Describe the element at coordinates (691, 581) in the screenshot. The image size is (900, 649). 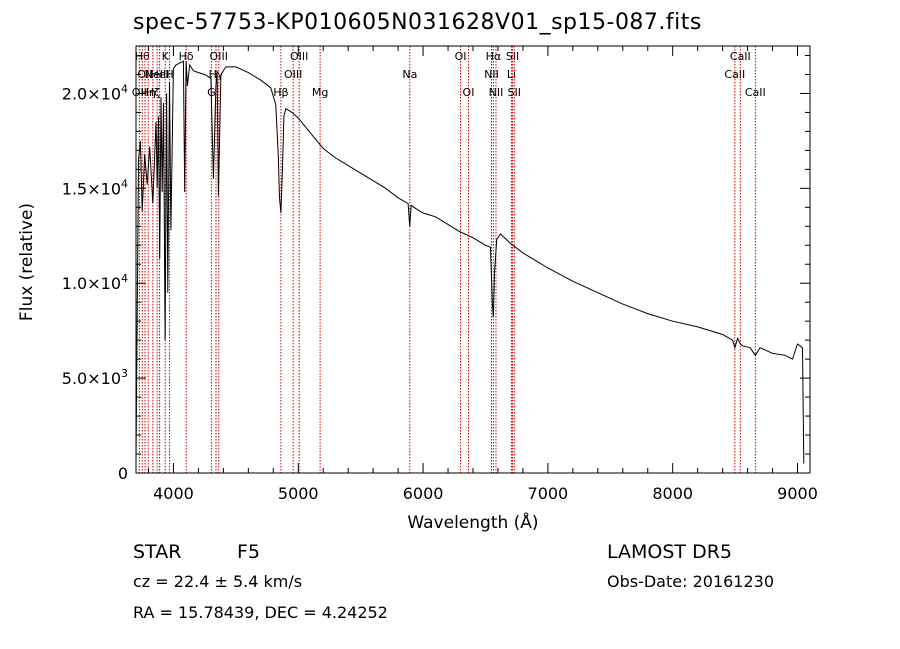
I see `obs-date: Obs-Date: 20161230` at that location.